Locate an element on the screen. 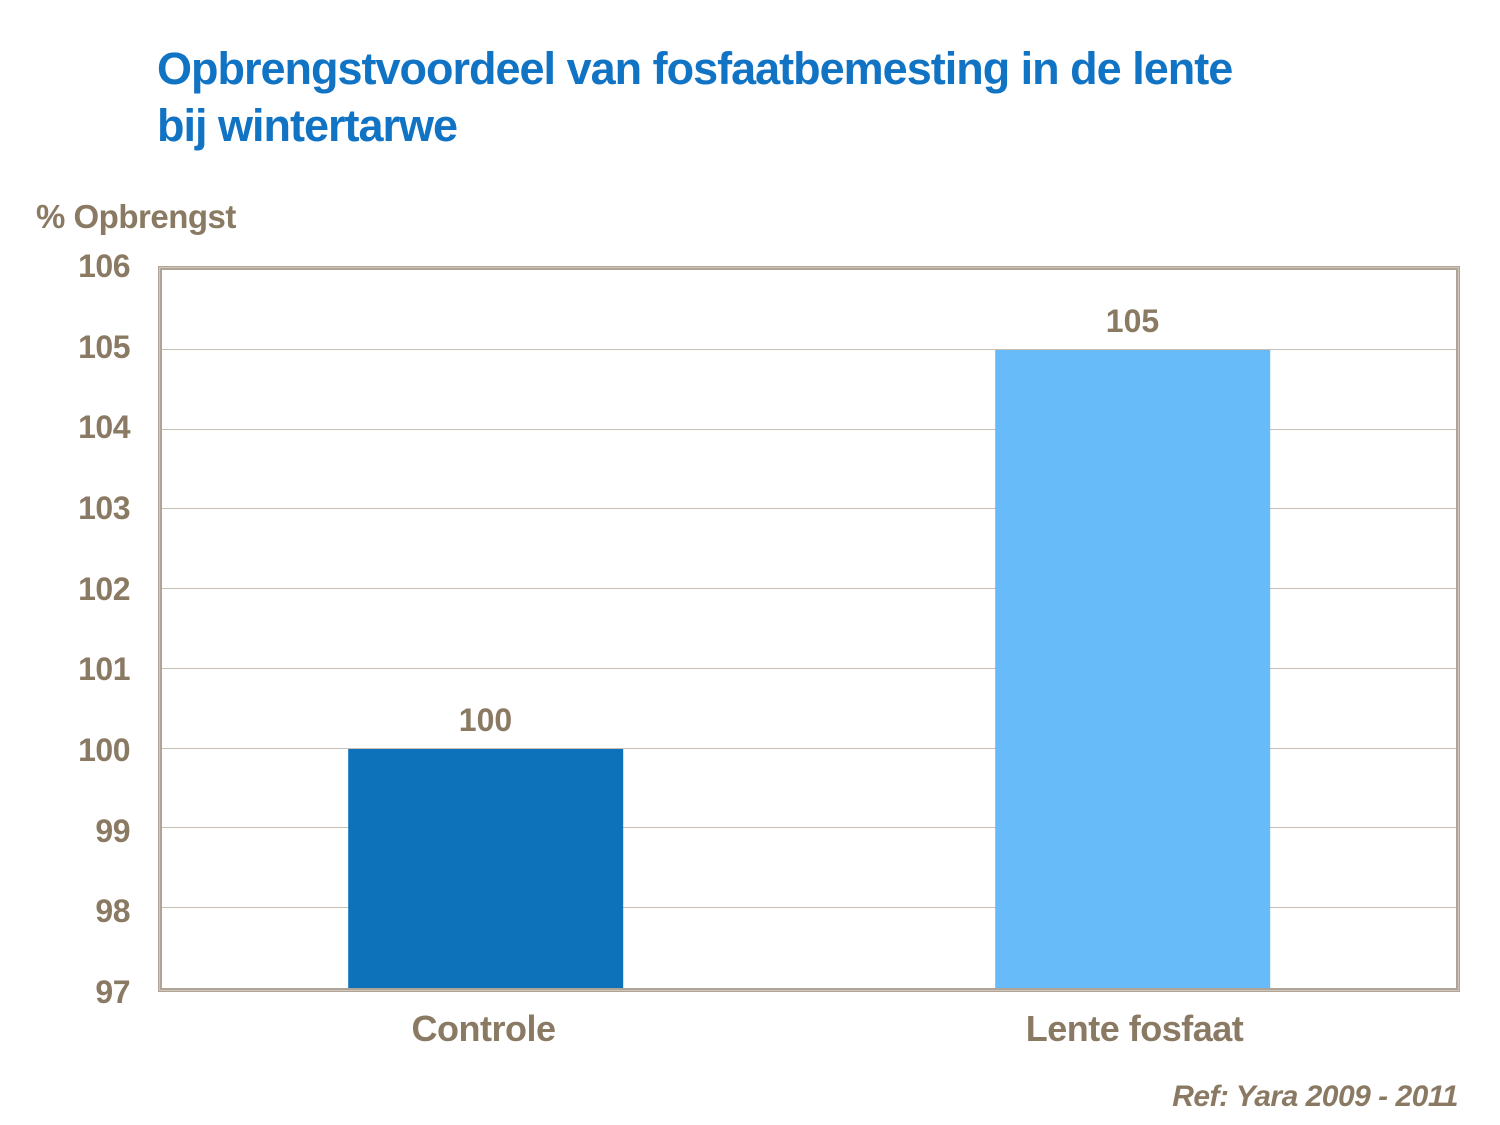 This screenshot has height=1125, width=1500. y-tick-label: 105 is located at coordinates (104, 346).